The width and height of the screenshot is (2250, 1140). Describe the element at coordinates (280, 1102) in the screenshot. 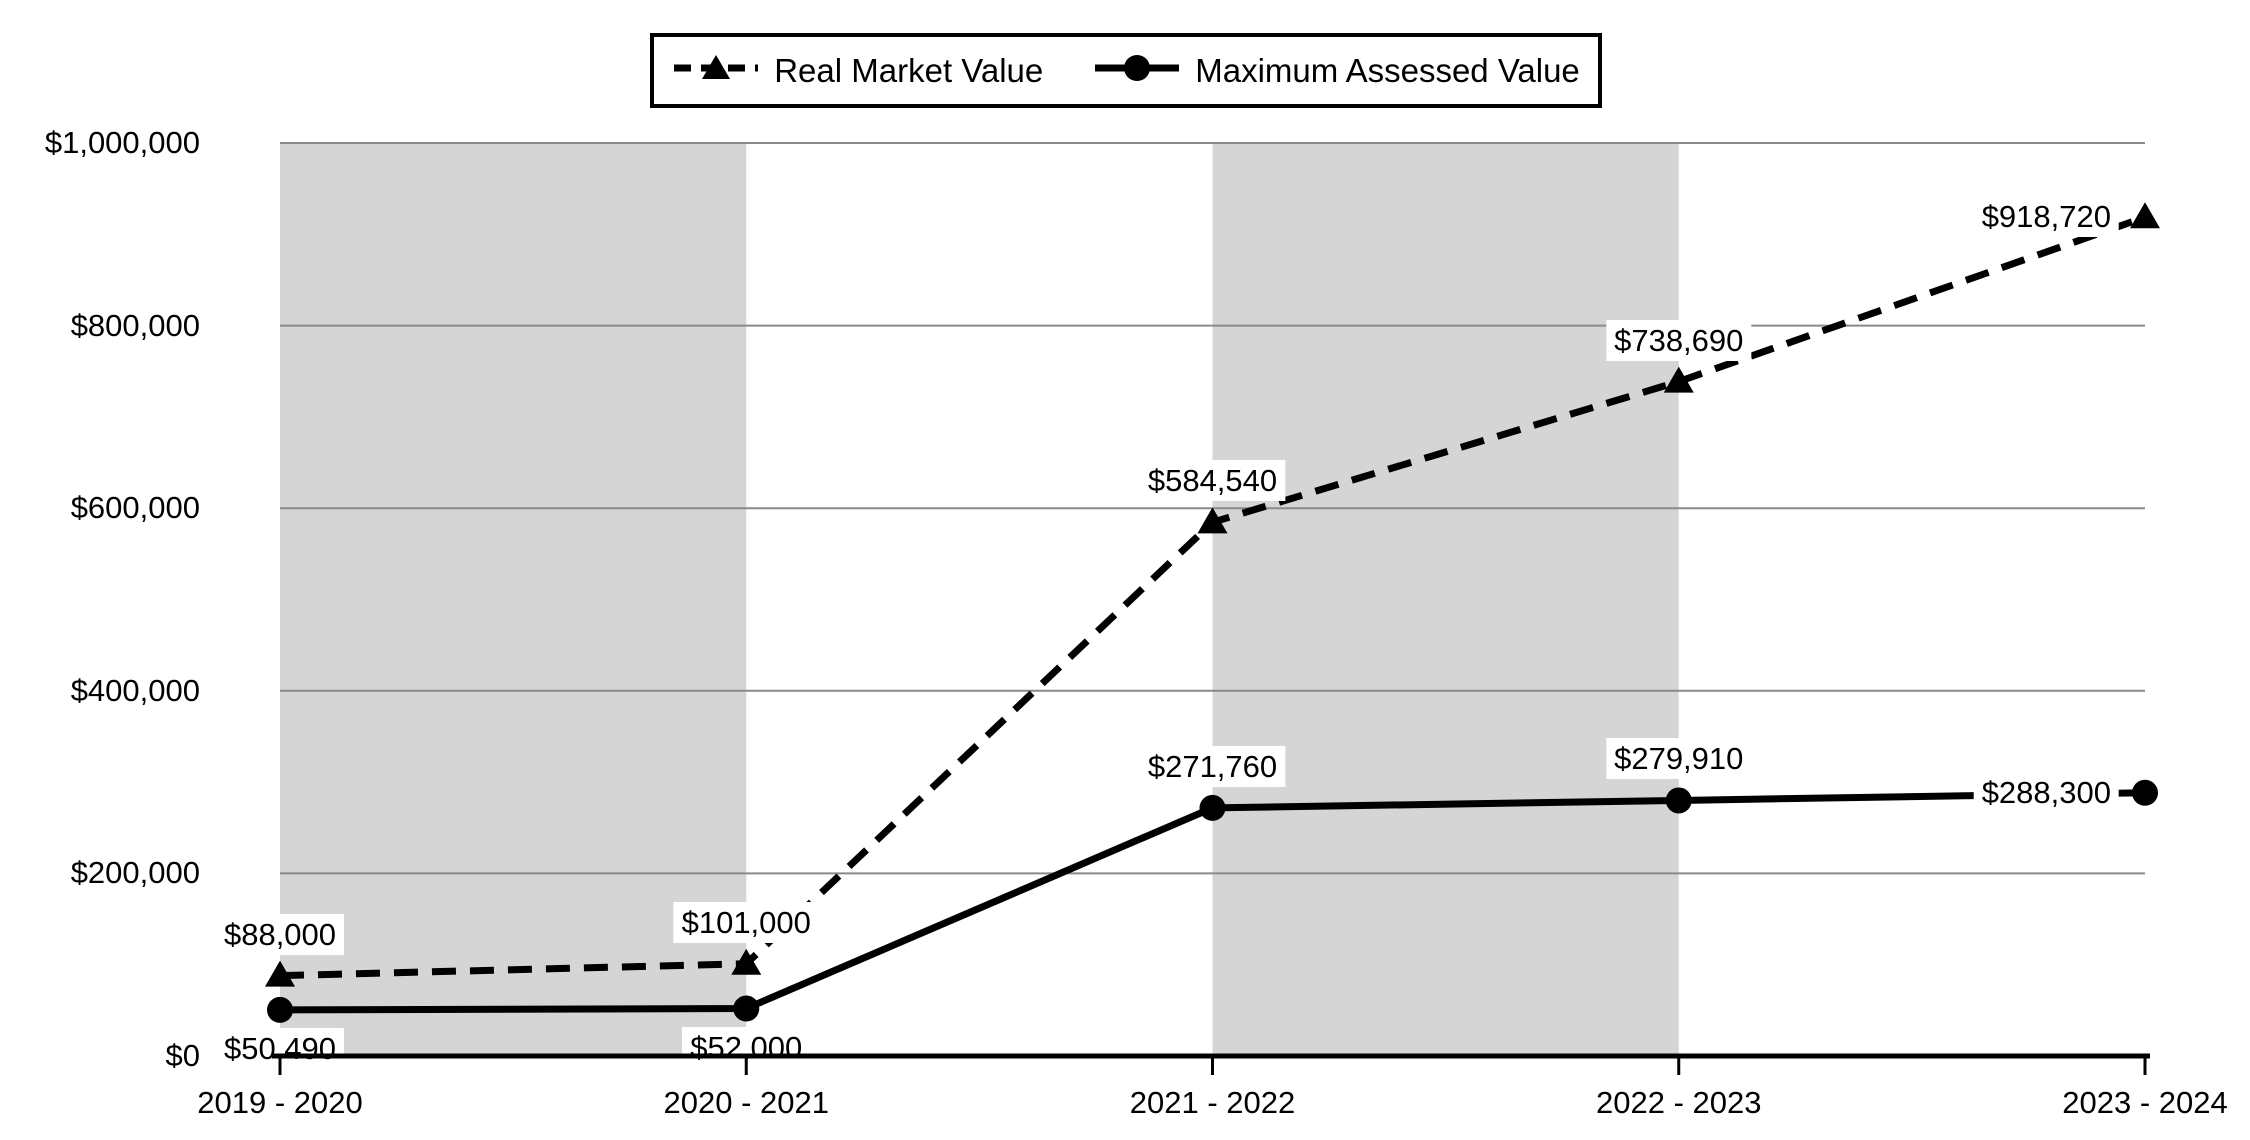

I see `x-axis-tick-label: 2019 - 2020` at that location.